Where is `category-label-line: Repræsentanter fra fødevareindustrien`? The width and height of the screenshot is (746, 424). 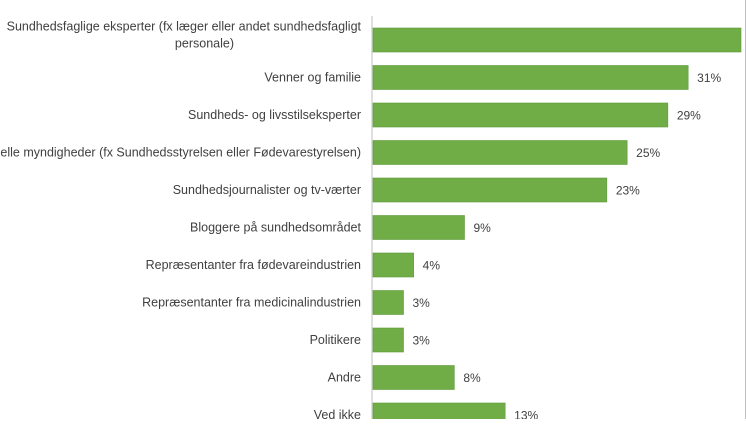
category-label-line: Repræsentanter fra fødevareindustrien is located at coordinates (253, 265).